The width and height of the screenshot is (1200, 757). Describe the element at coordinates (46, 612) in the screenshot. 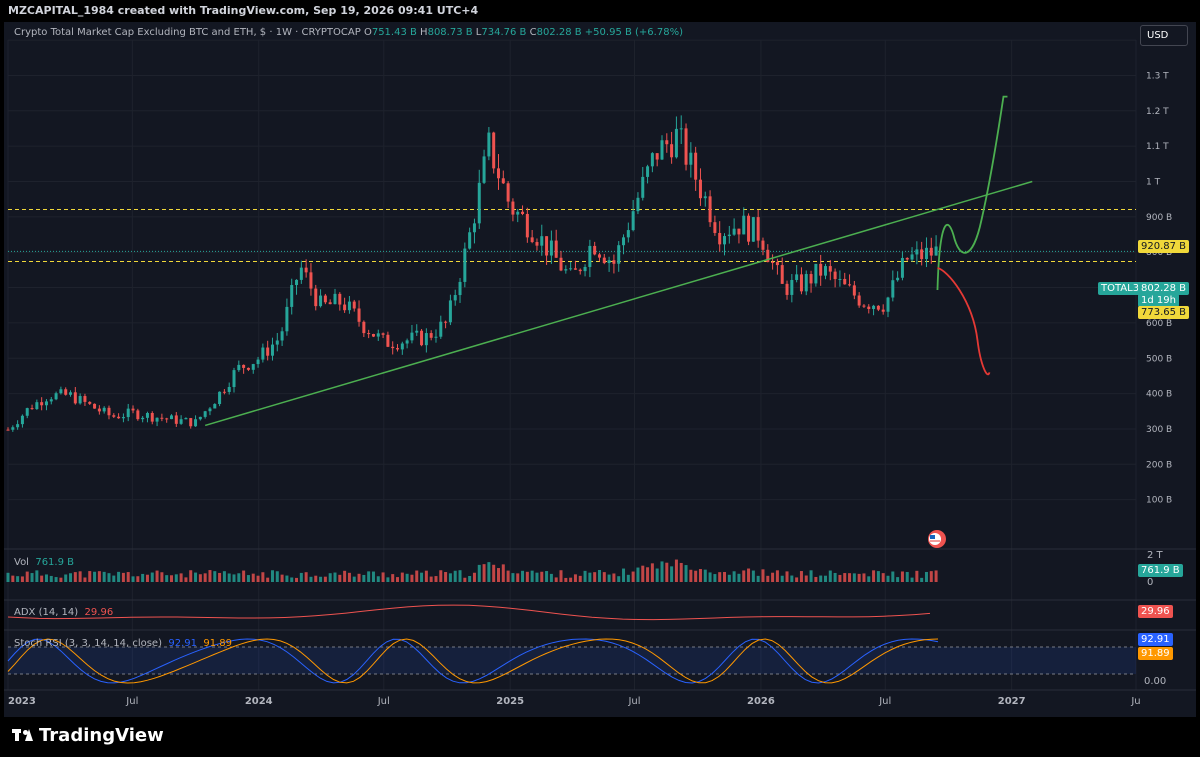

I see `adx-label: ADX (14, 14)` at that location.